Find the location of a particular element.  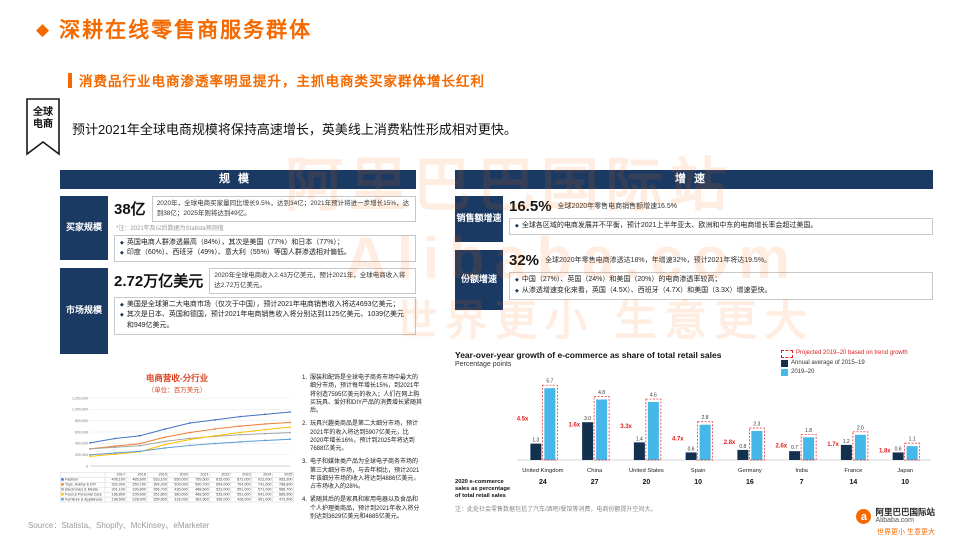

legend-projected-label: Projected 2019–20 based on trend growth is located at coordinates (852, 353).